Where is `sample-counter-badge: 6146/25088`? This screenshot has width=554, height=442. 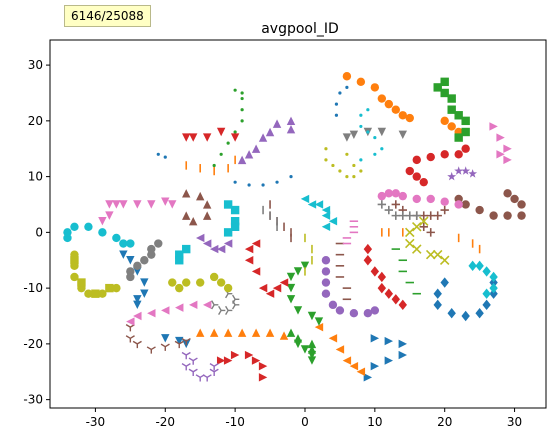
sample-counter-badge: 6146/25088 is located at coordinates (107, 16).